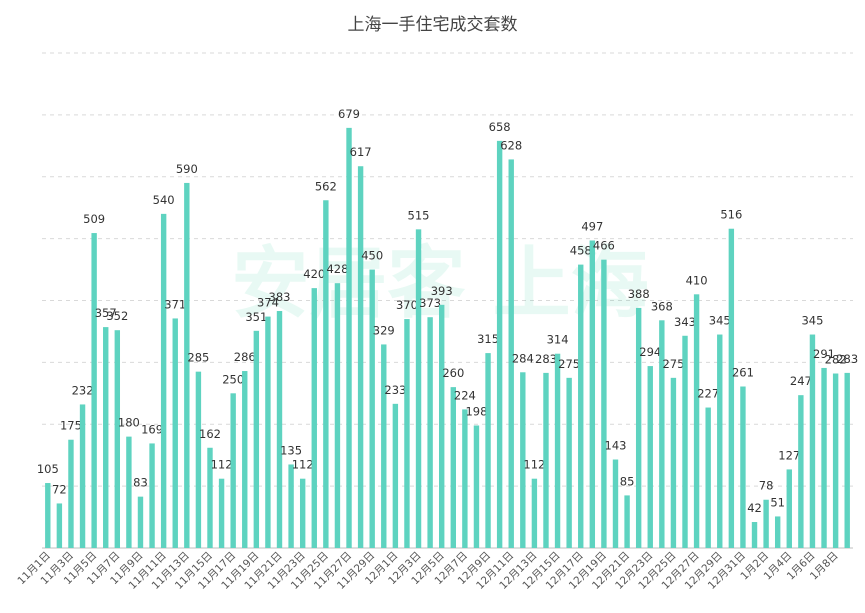  I want to click on data-label: 72, so click(59, 489).